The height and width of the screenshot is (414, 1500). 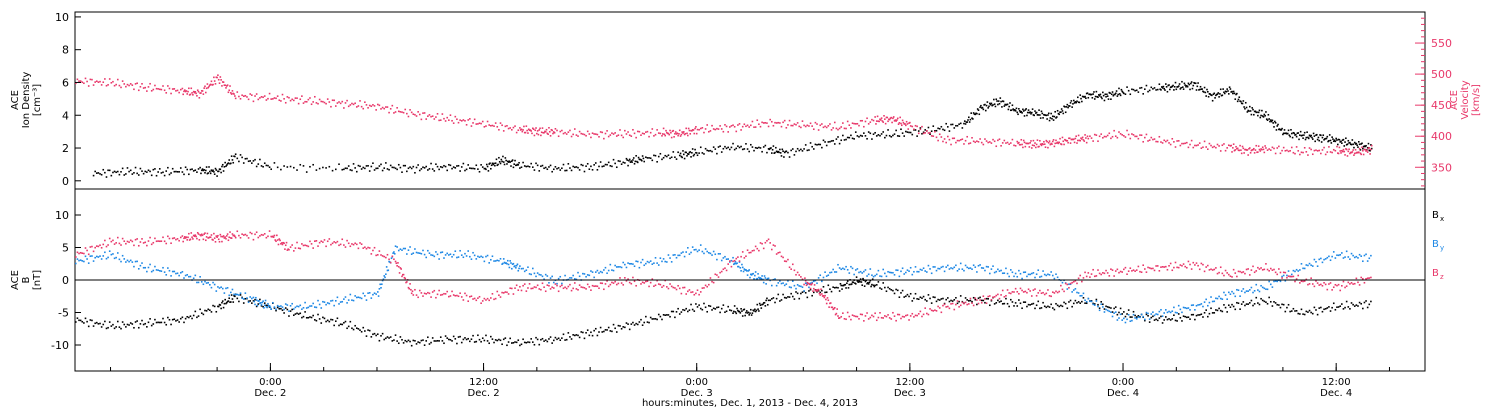 What do you see at coordinates (1442, 219) in the screenshot?
I see `legend-subscript: x` at bounding box center [1442, 219].